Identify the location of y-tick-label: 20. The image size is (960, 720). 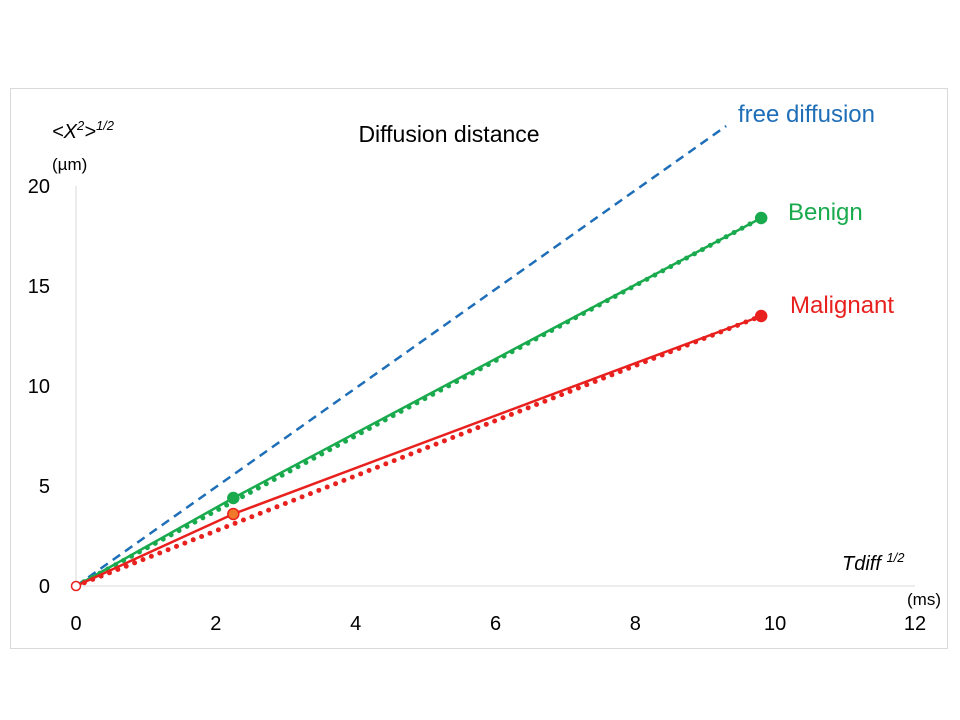
(39, 187).